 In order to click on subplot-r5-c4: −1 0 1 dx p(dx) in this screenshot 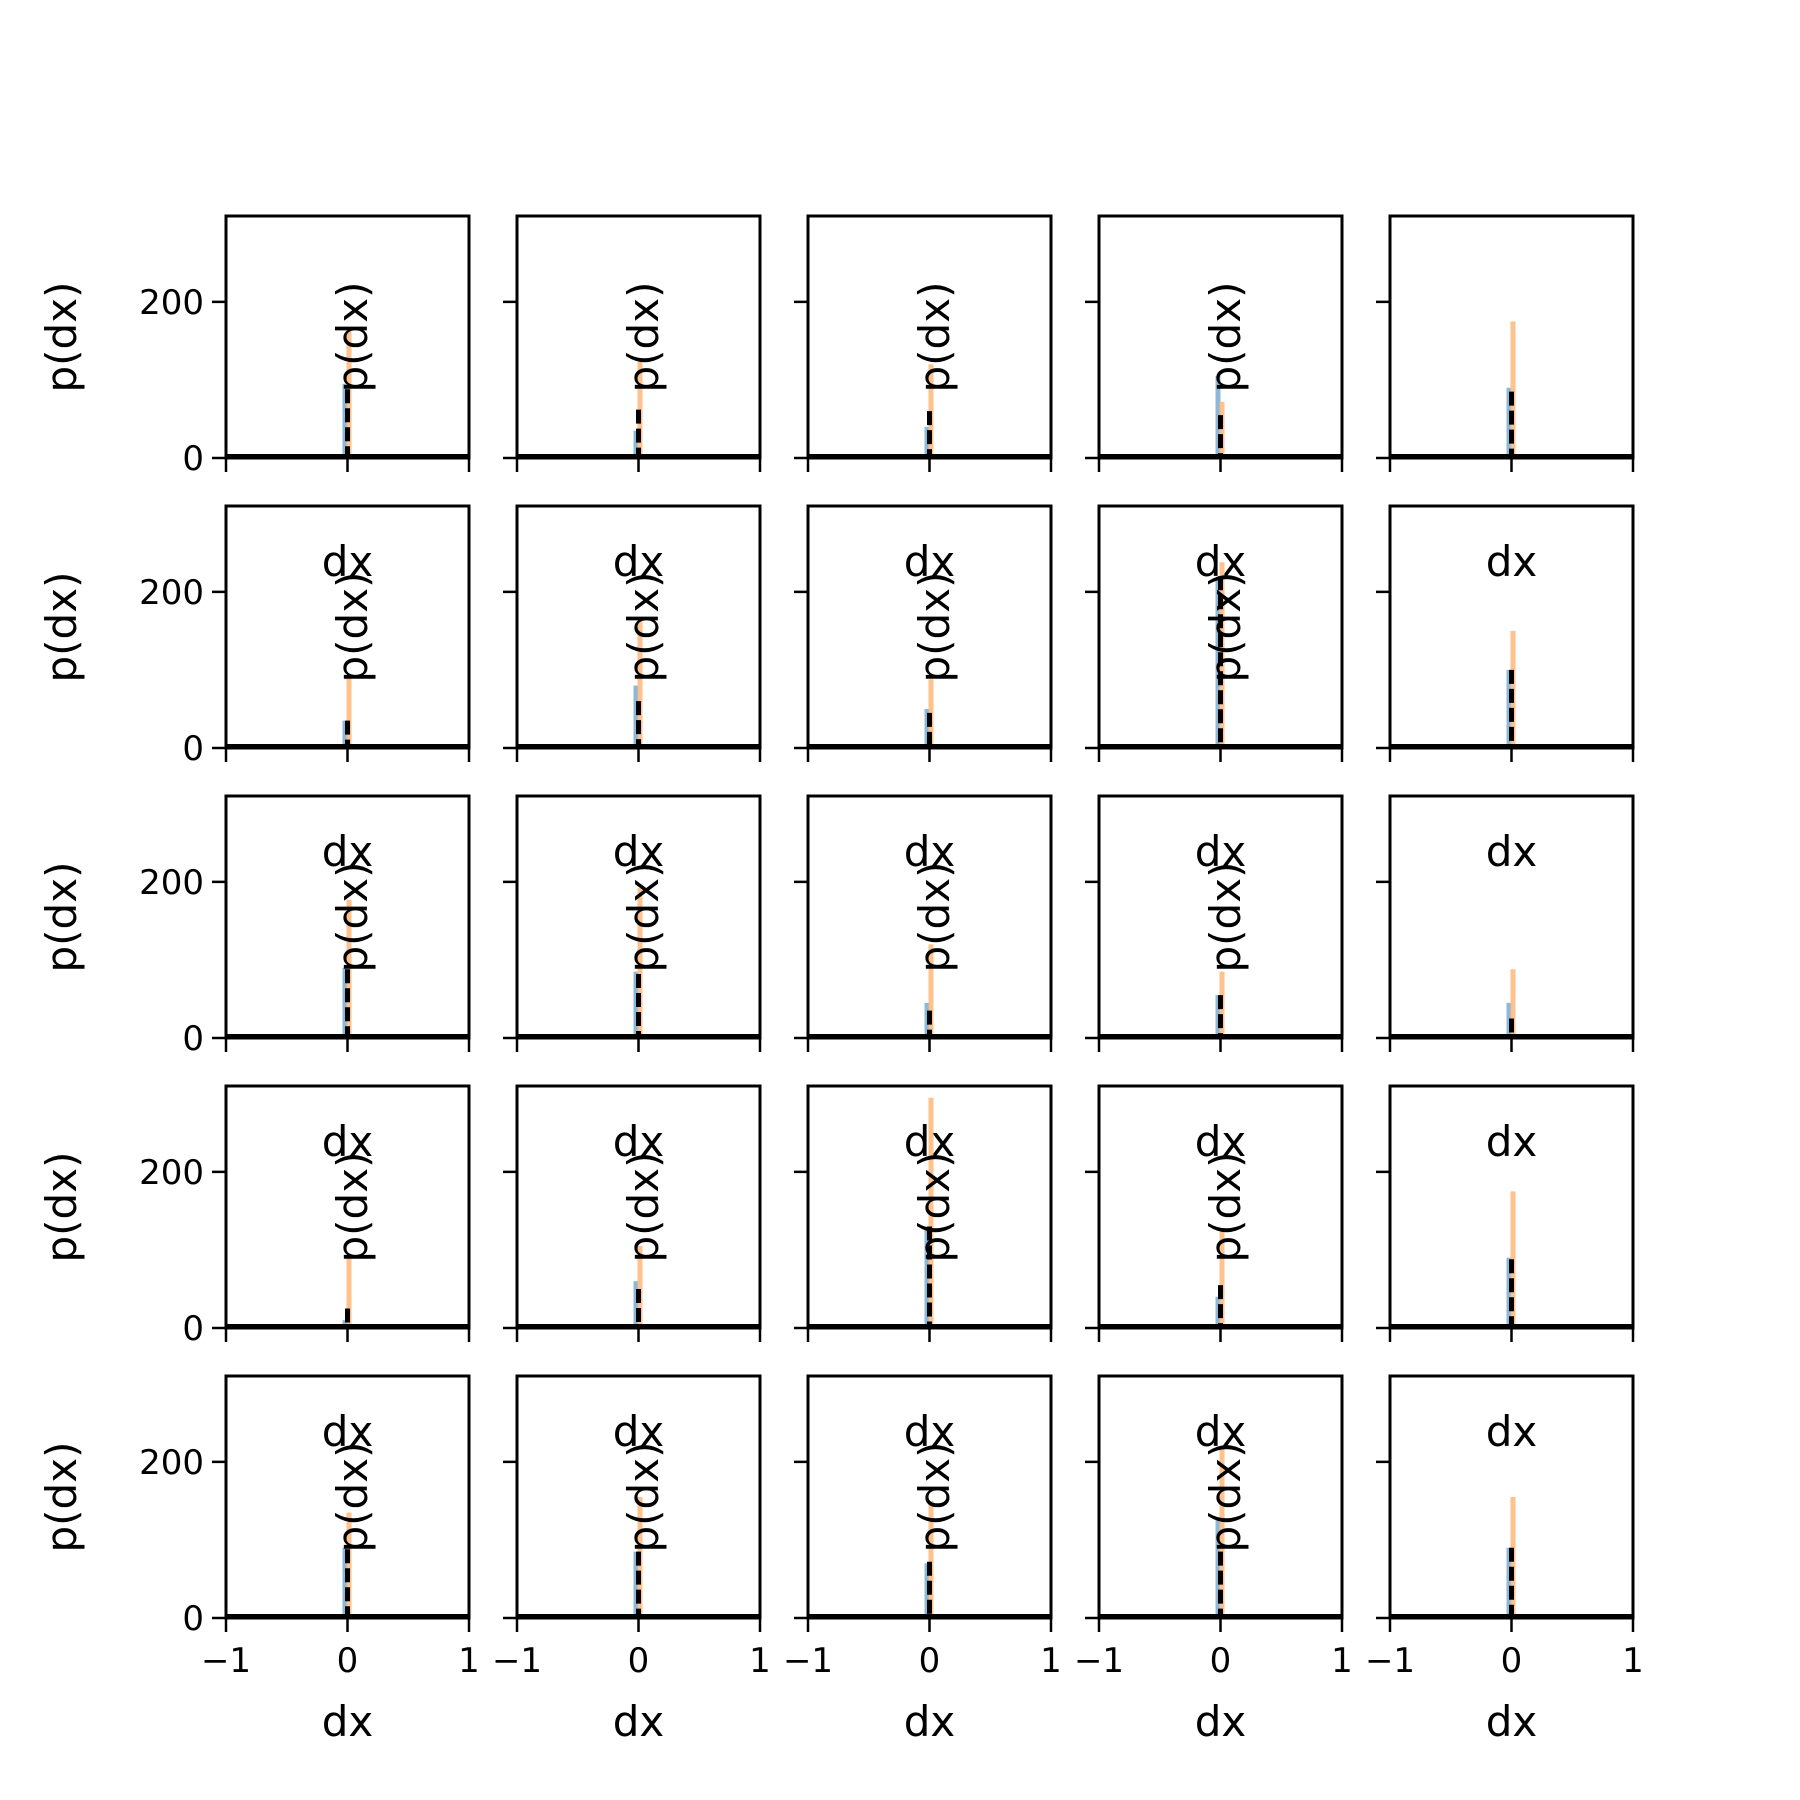, I will do `click(1131, 1560)`.